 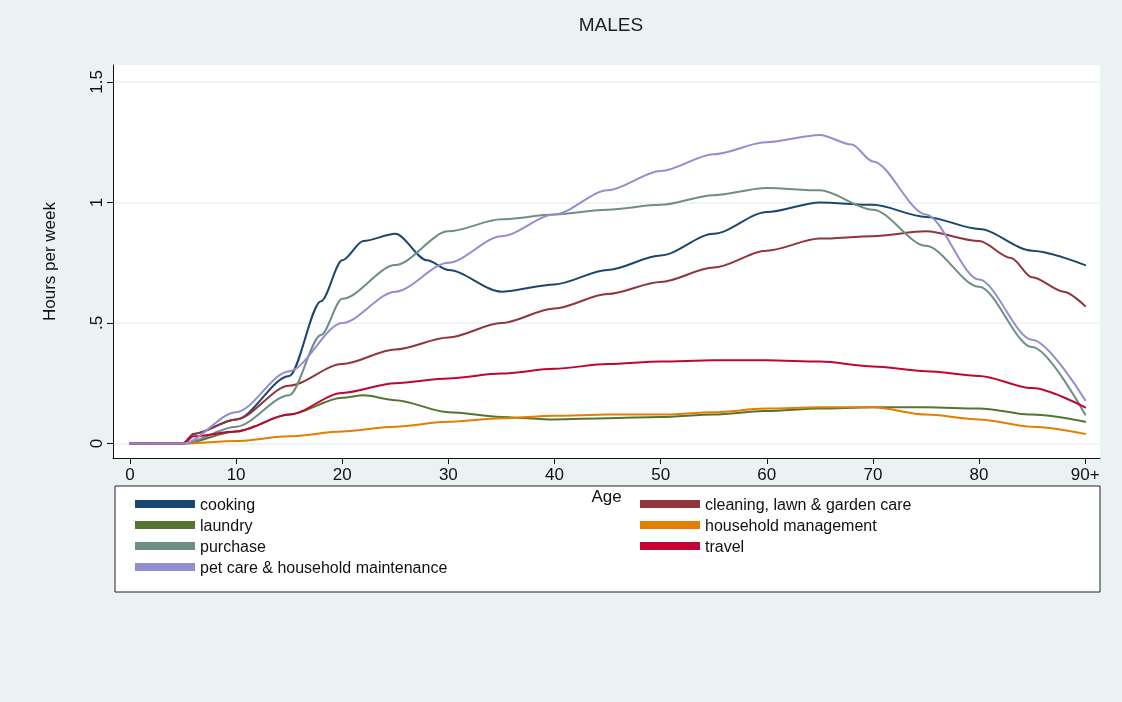 What do you see at coordinates (979, 474) in the screenshot?
I see `x-tick-label: 80` at bounding box center [979, 474].